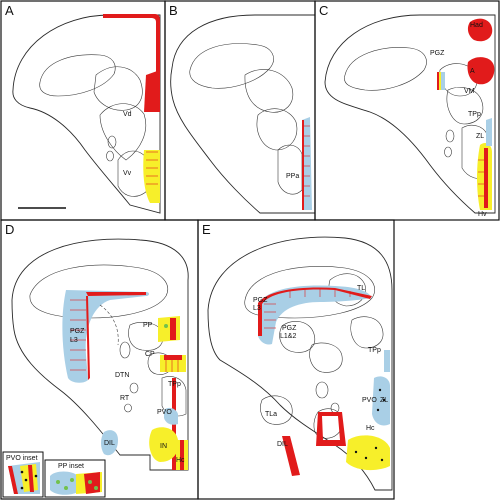 This screenshot has height=500, width=500. Describe the element at coordinates (374, 350) in the screenshot. I see `label-tpp-e: TPp` at that location.